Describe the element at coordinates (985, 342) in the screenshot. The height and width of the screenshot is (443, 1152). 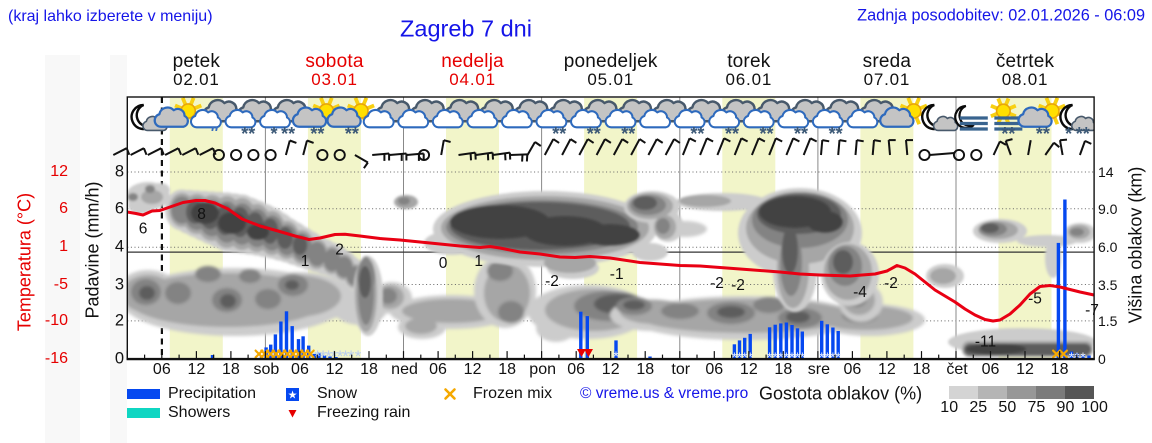
I see `svg-text: -11` at that location.